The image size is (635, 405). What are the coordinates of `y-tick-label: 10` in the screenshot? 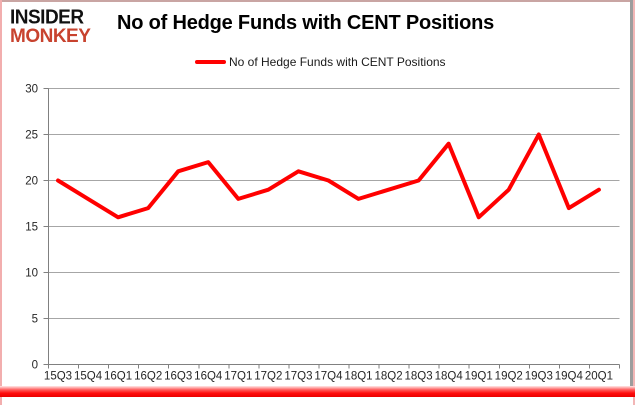 It's located at (31, 274).